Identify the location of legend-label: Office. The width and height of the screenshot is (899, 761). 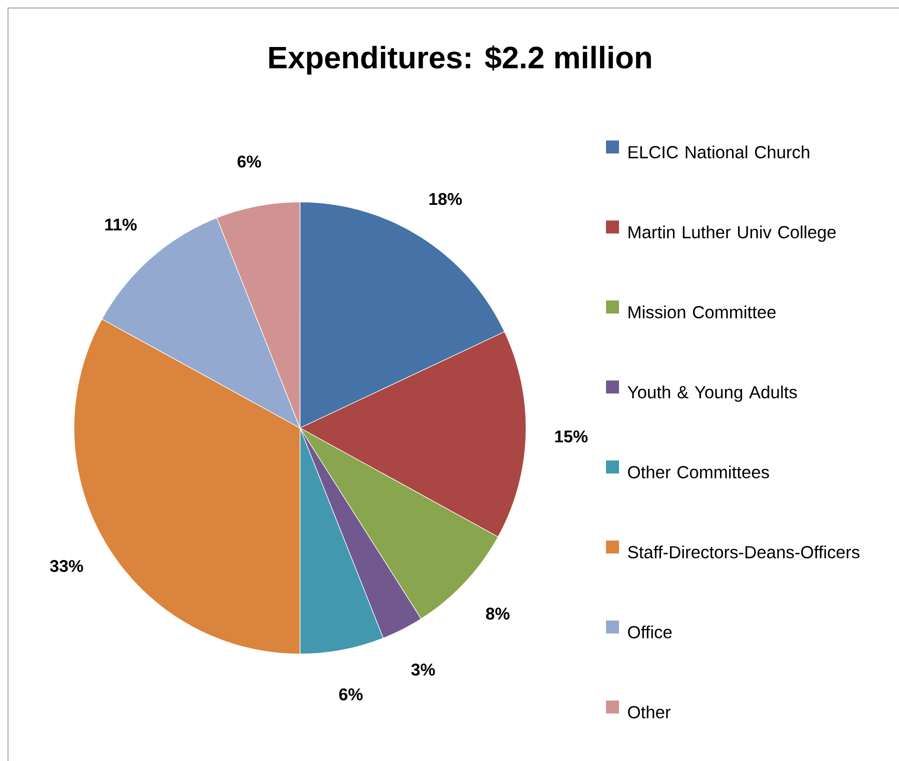
(650, 632).